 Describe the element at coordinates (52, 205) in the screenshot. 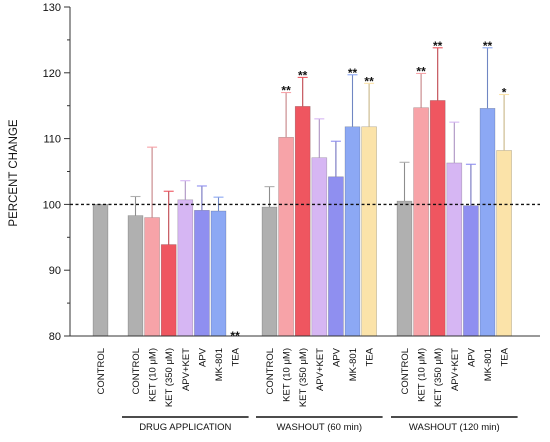

I see `y-tick-label: 100` at that location.